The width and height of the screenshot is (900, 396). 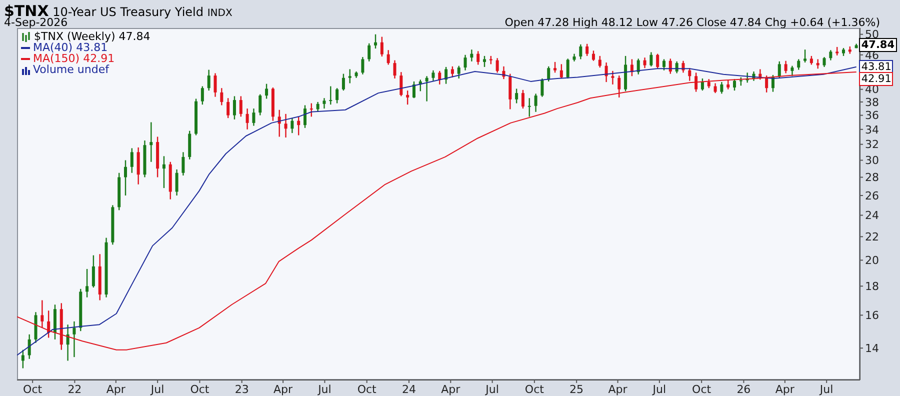 I want to click on x-tick-label: 24, so click(x=409, y=389).